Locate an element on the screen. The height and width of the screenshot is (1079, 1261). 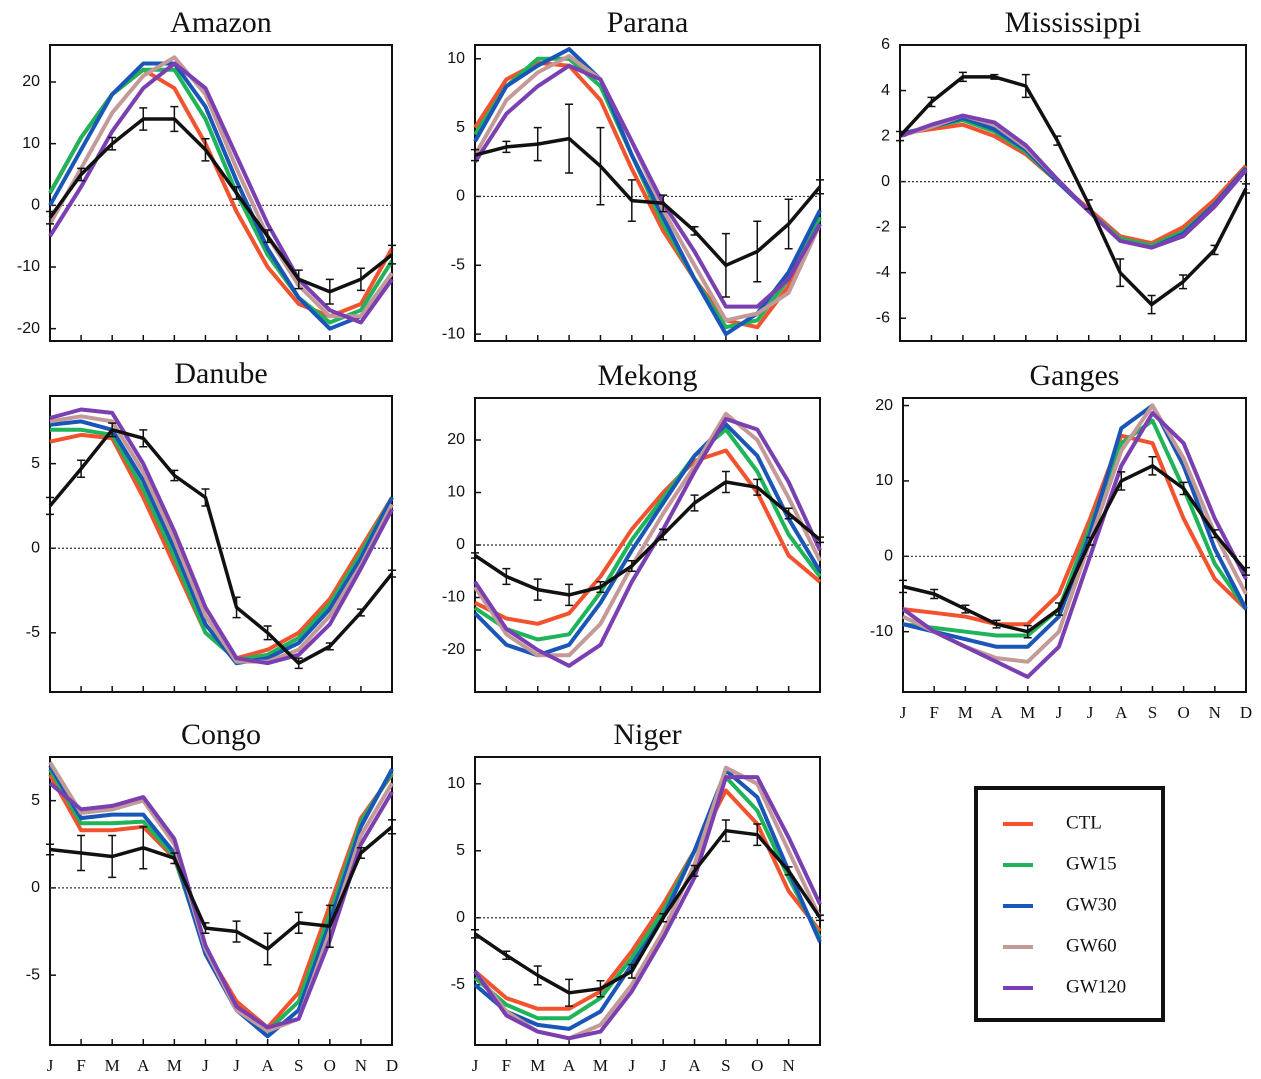
y-tick-label: -2 is located at coordinates (883, 226).